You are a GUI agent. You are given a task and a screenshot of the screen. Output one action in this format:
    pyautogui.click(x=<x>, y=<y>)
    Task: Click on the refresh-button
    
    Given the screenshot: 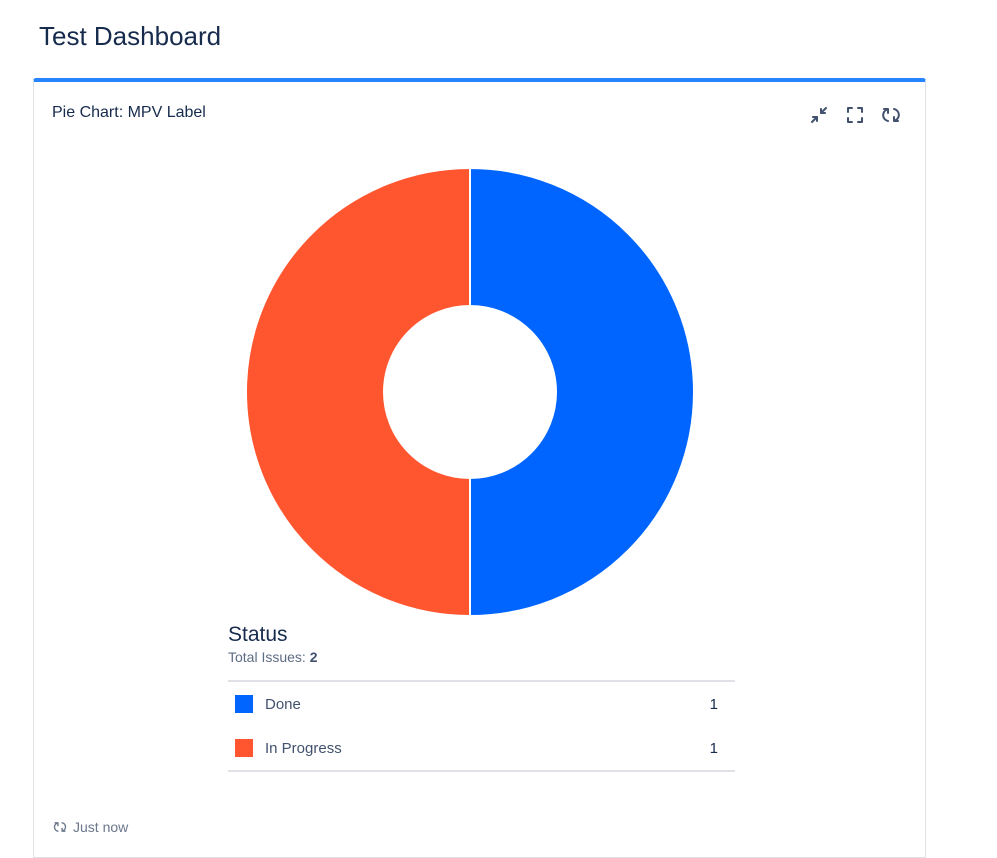 What is the action you would take?
    pyautogui.click(x=891, y=115)
    